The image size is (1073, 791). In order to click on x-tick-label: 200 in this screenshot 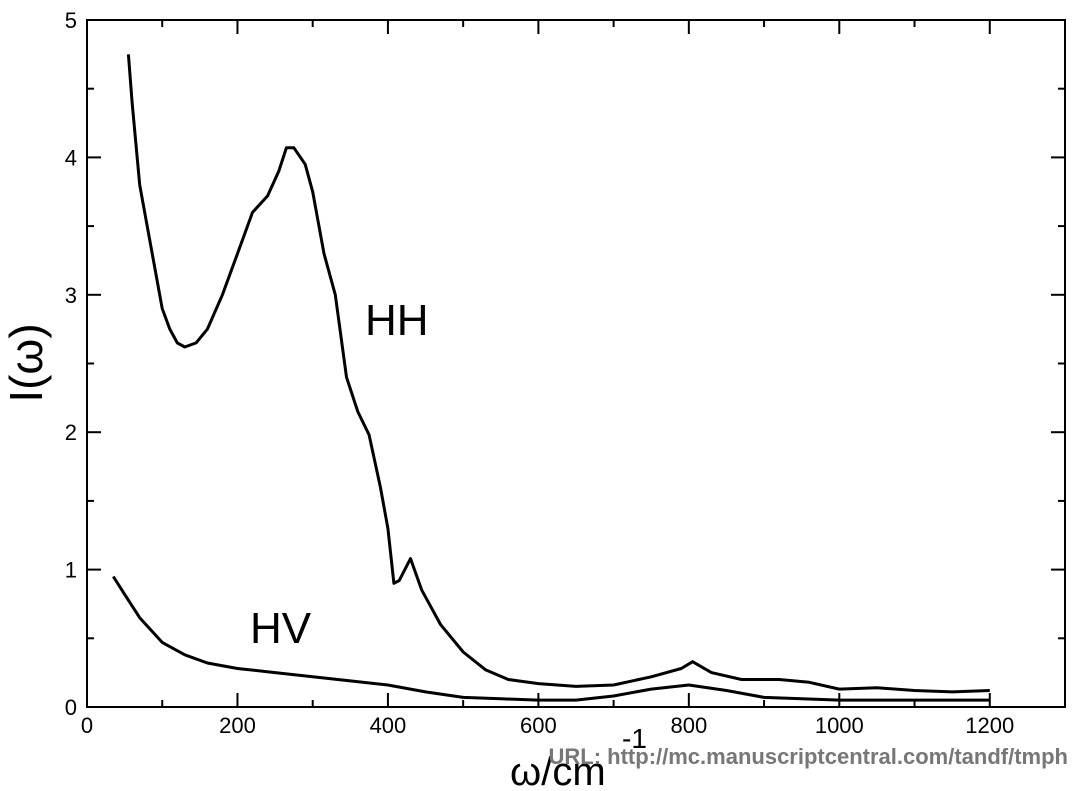, I will do `click(237, 725)`.